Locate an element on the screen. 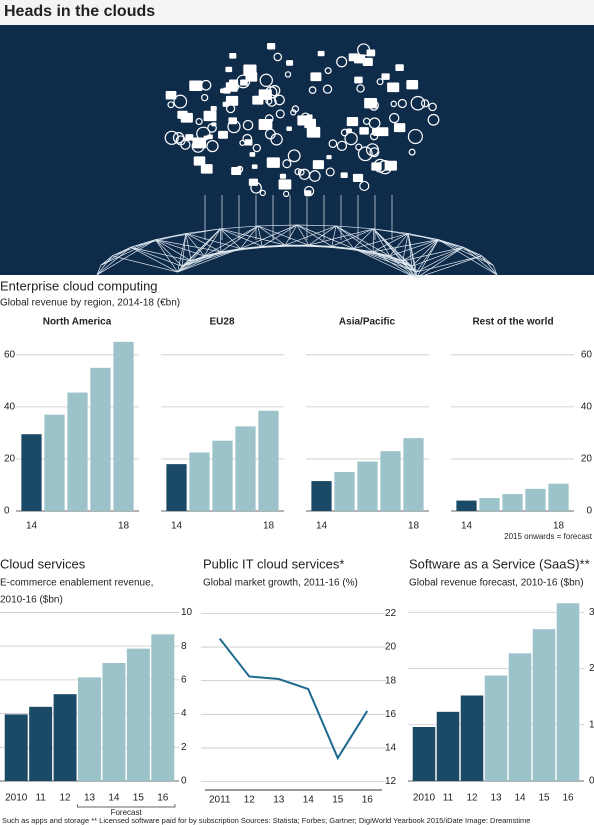  x-tick-label: 14 is located at coordinates (520, 798).